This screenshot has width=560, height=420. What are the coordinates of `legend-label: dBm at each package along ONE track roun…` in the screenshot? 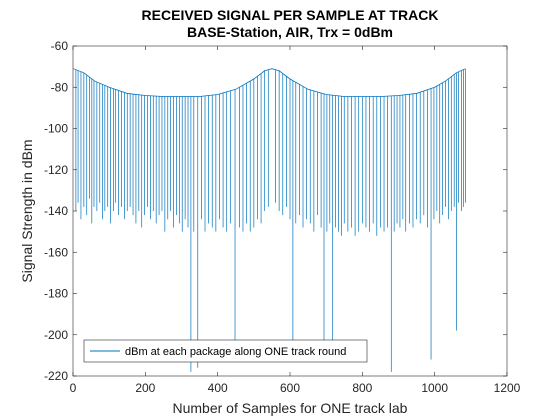 It's located at (235, 352).